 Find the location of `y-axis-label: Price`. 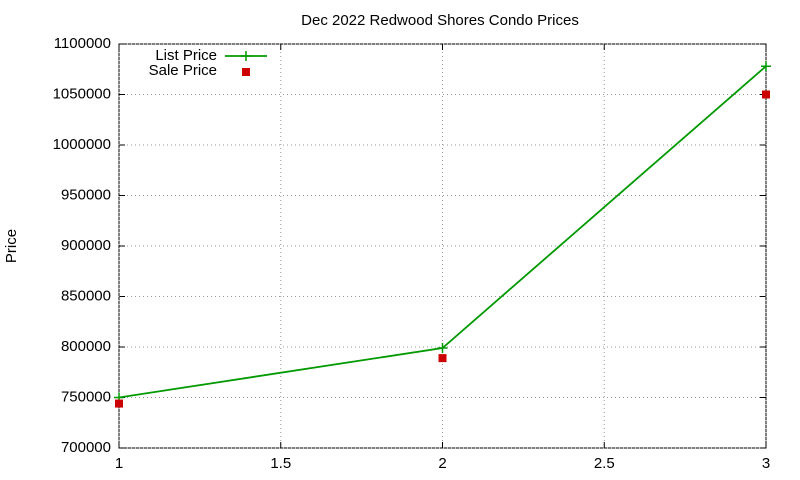

y-axis-label: Price is located at coordinates (11, 246).